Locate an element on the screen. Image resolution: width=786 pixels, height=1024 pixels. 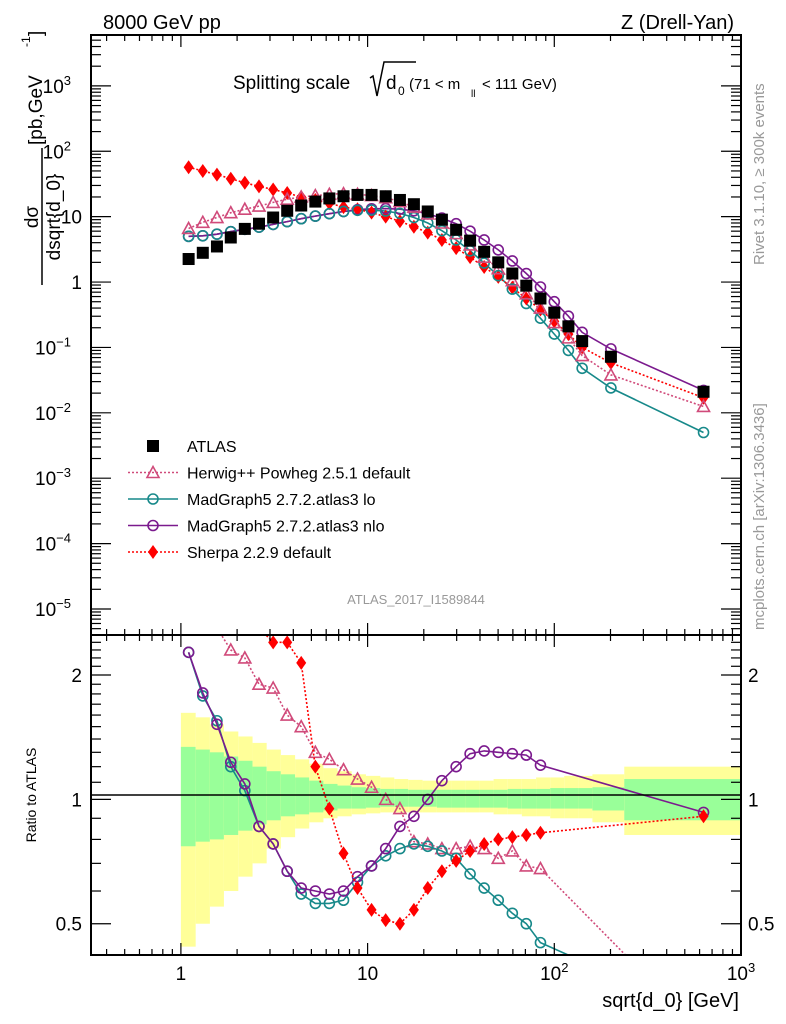
main-y-axis-label: dσ dsqrt{d_0} [pb,GeV -1 ] is located at coordinates (42, 158).